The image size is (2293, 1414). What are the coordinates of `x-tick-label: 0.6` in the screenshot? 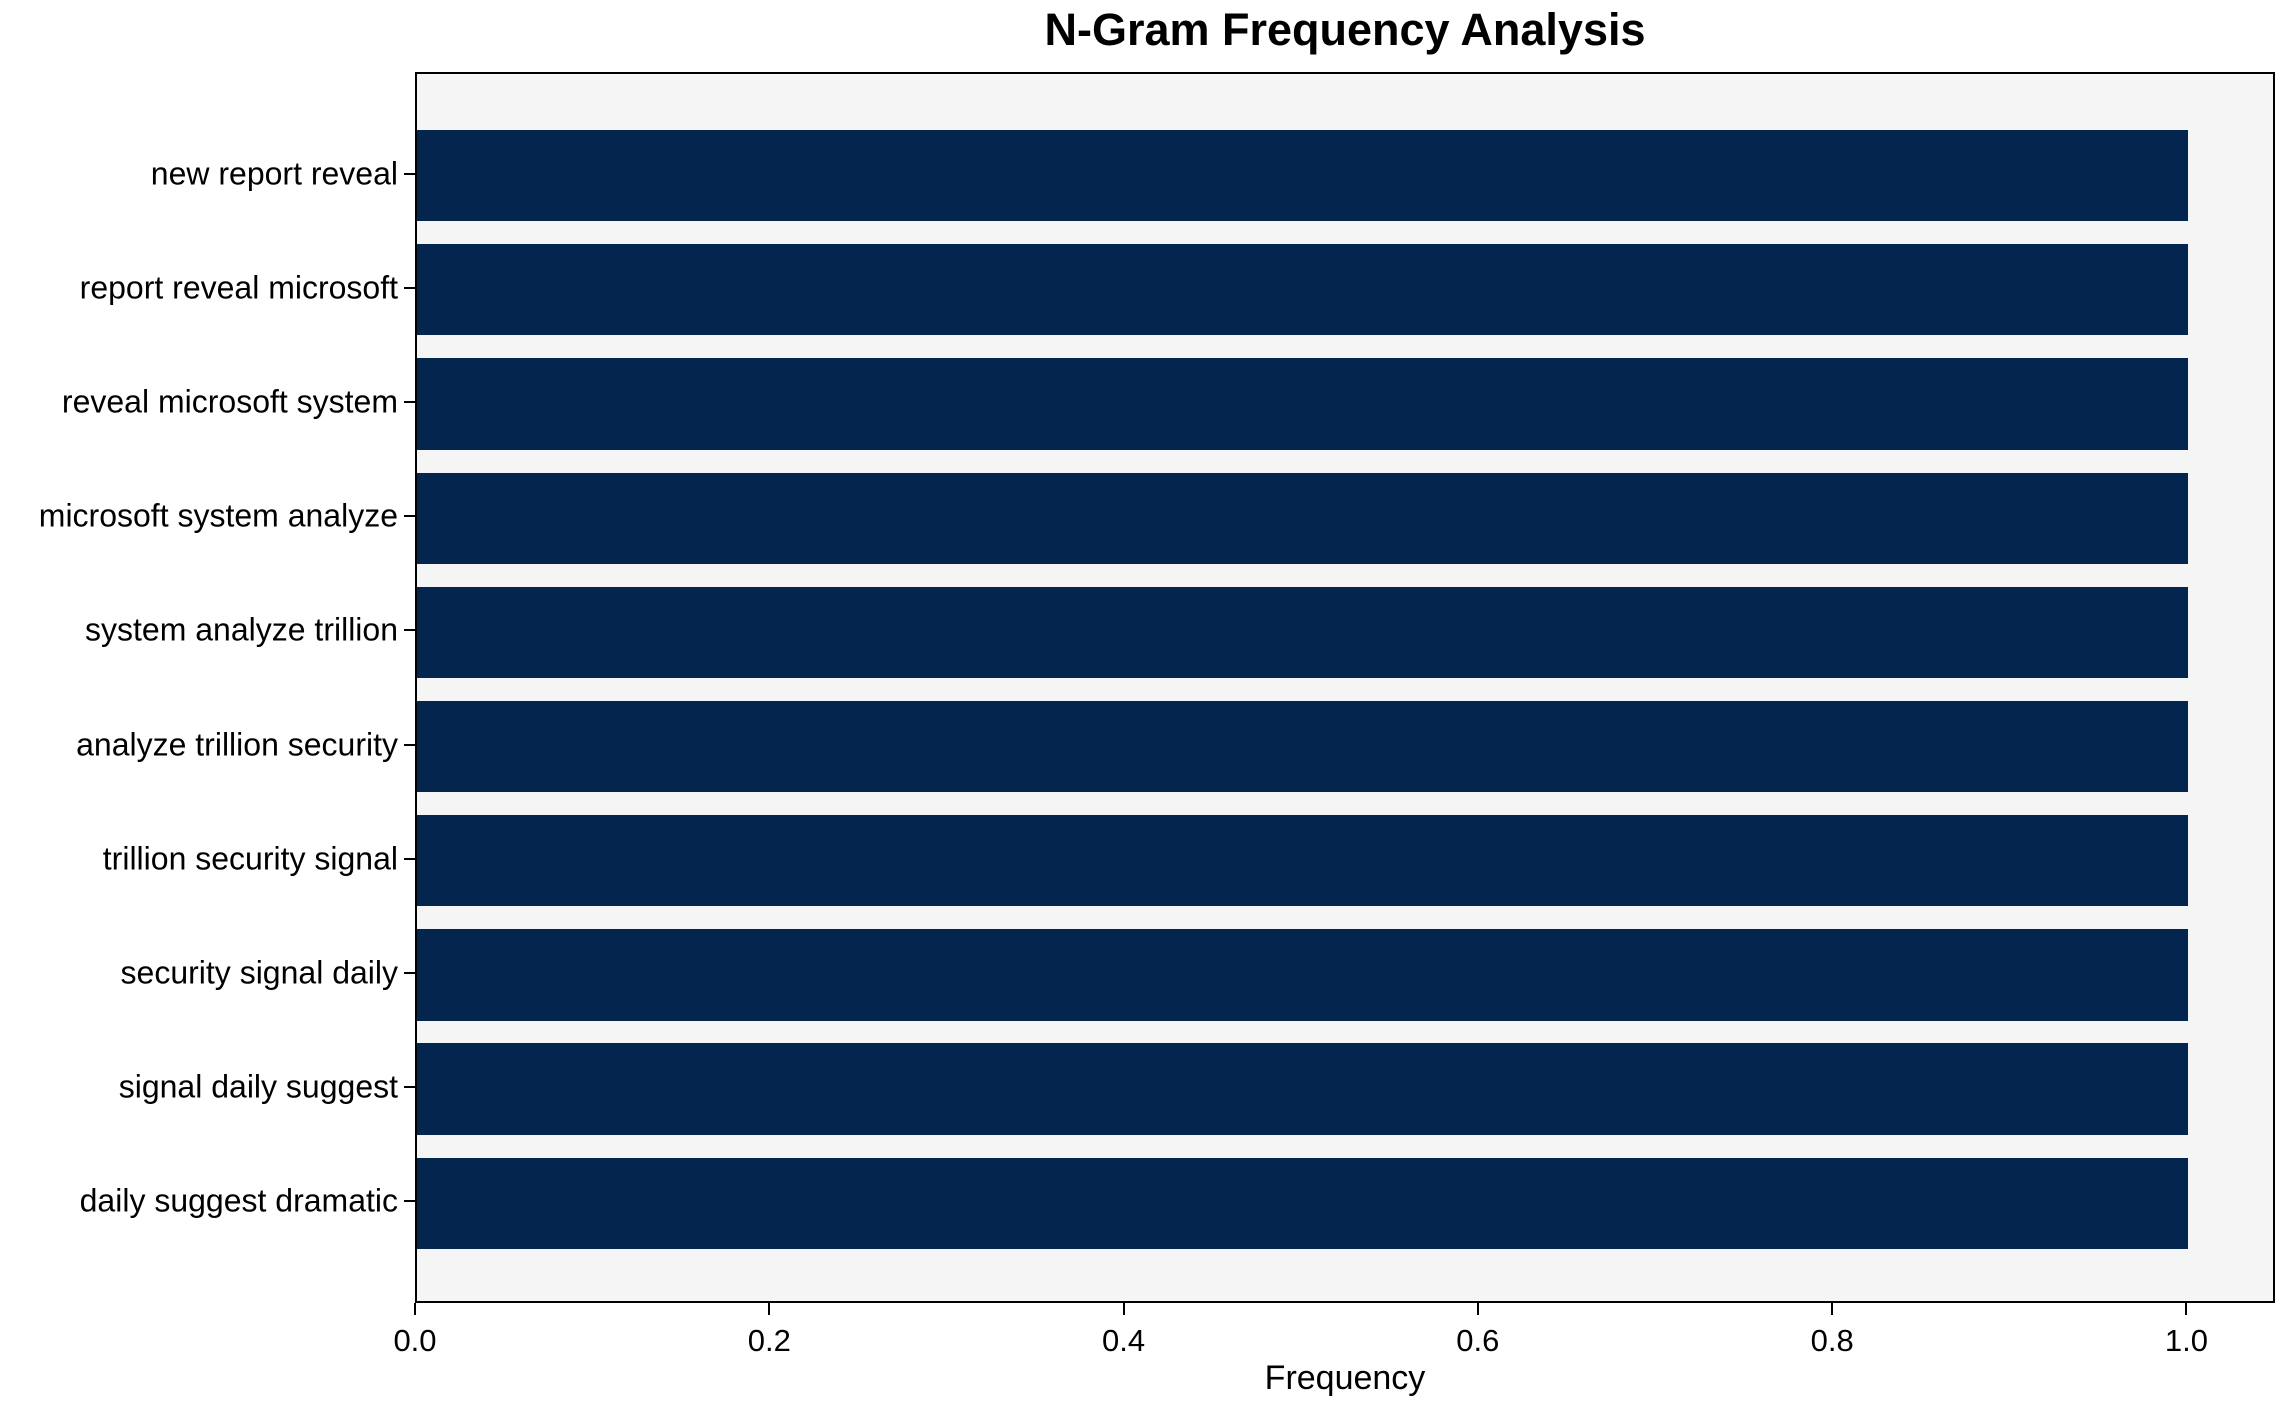 It's located at (1478, 1340).